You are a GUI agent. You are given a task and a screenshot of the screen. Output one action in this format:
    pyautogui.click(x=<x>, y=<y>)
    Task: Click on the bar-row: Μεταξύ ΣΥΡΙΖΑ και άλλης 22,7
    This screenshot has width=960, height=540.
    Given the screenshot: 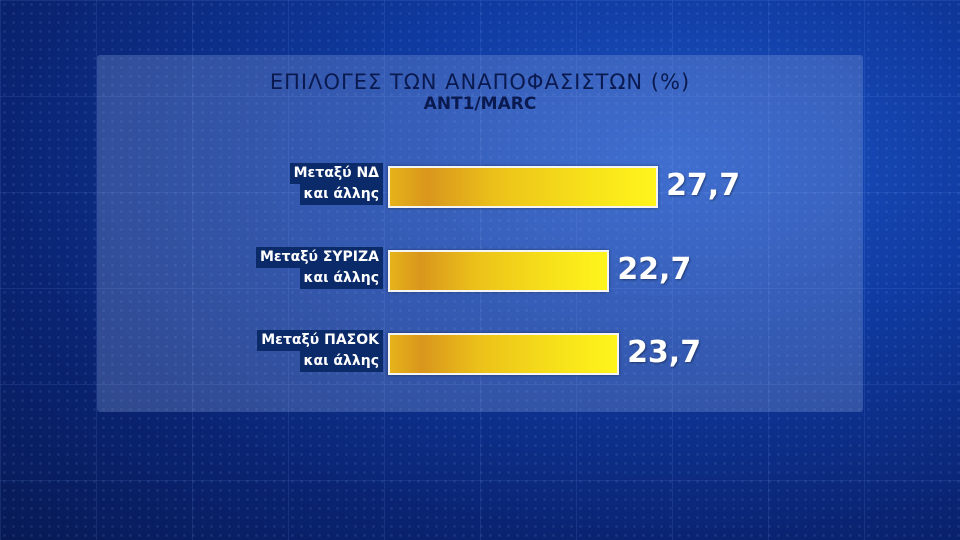 What is the action you would take?
    pyautogui.click(x=480, y=270)
    